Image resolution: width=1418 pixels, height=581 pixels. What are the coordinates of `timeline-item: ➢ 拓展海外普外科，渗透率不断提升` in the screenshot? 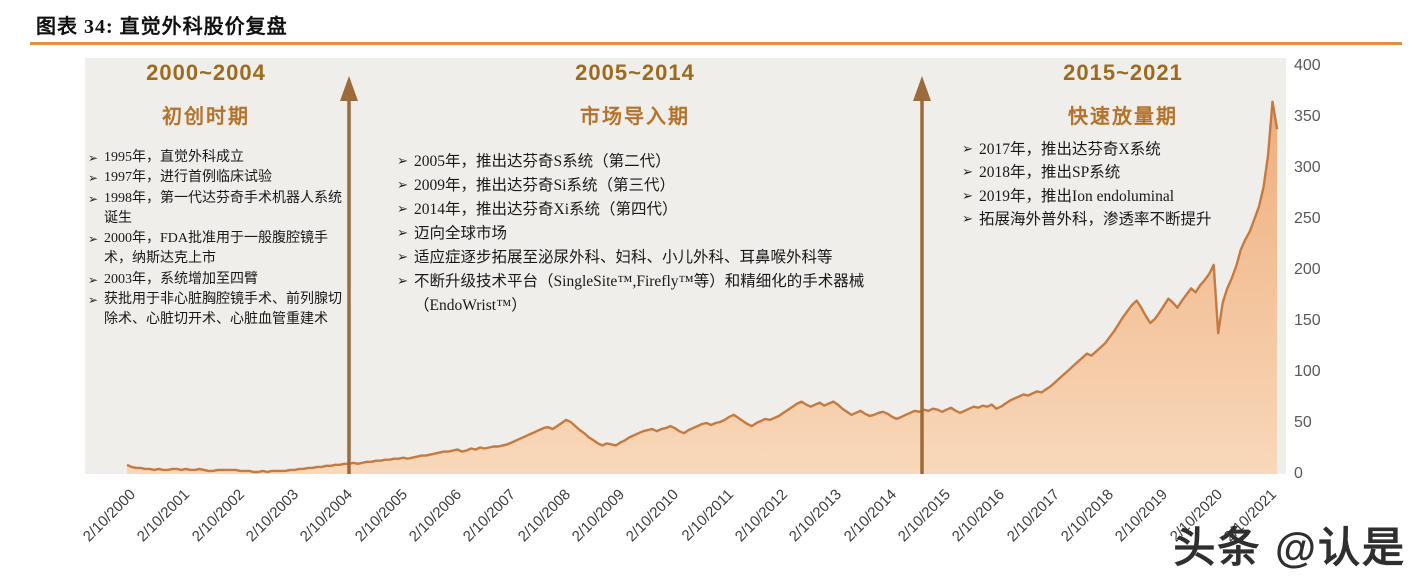 It's located at (1119, 219).